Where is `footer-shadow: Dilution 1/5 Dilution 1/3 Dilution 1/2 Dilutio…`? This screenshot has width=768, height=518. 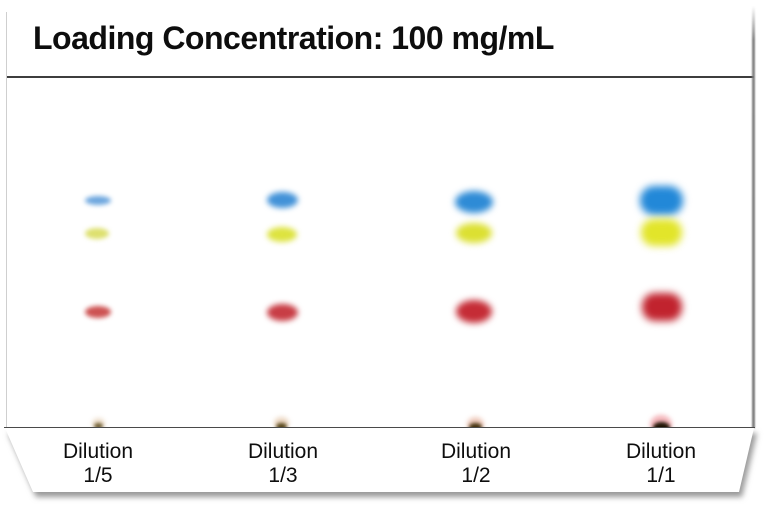 footer-shadow: Dilution 1/5 Dilution 1/3 Dilution 1/2 Dilutio… is located at coordinates (384, 460).